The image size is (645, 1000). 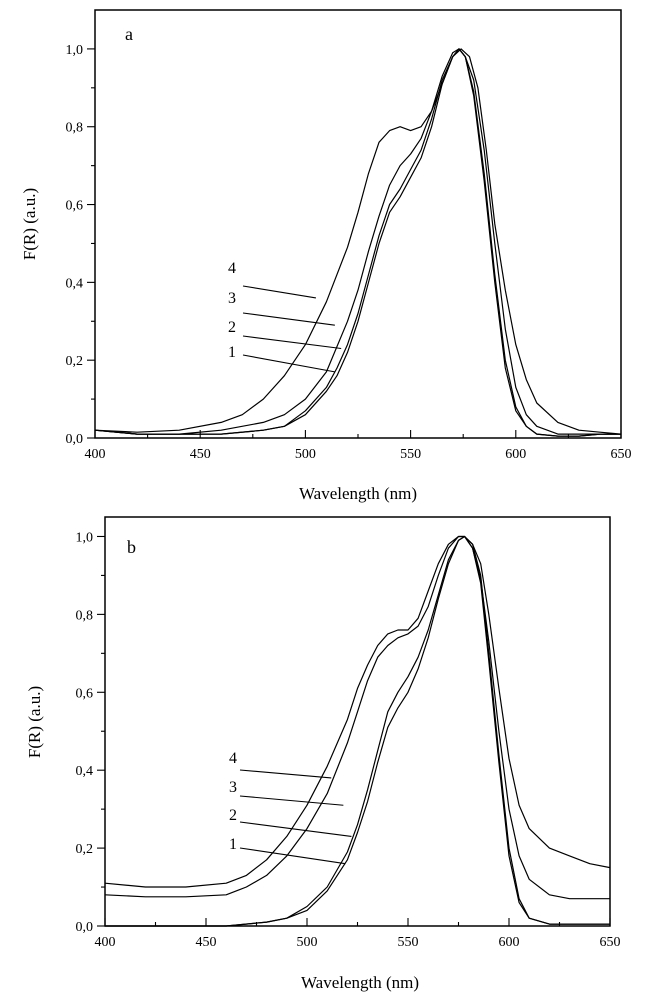 I want to click on y-axis-title-b: F(R) (a.u.), so click(x=34, y=722).